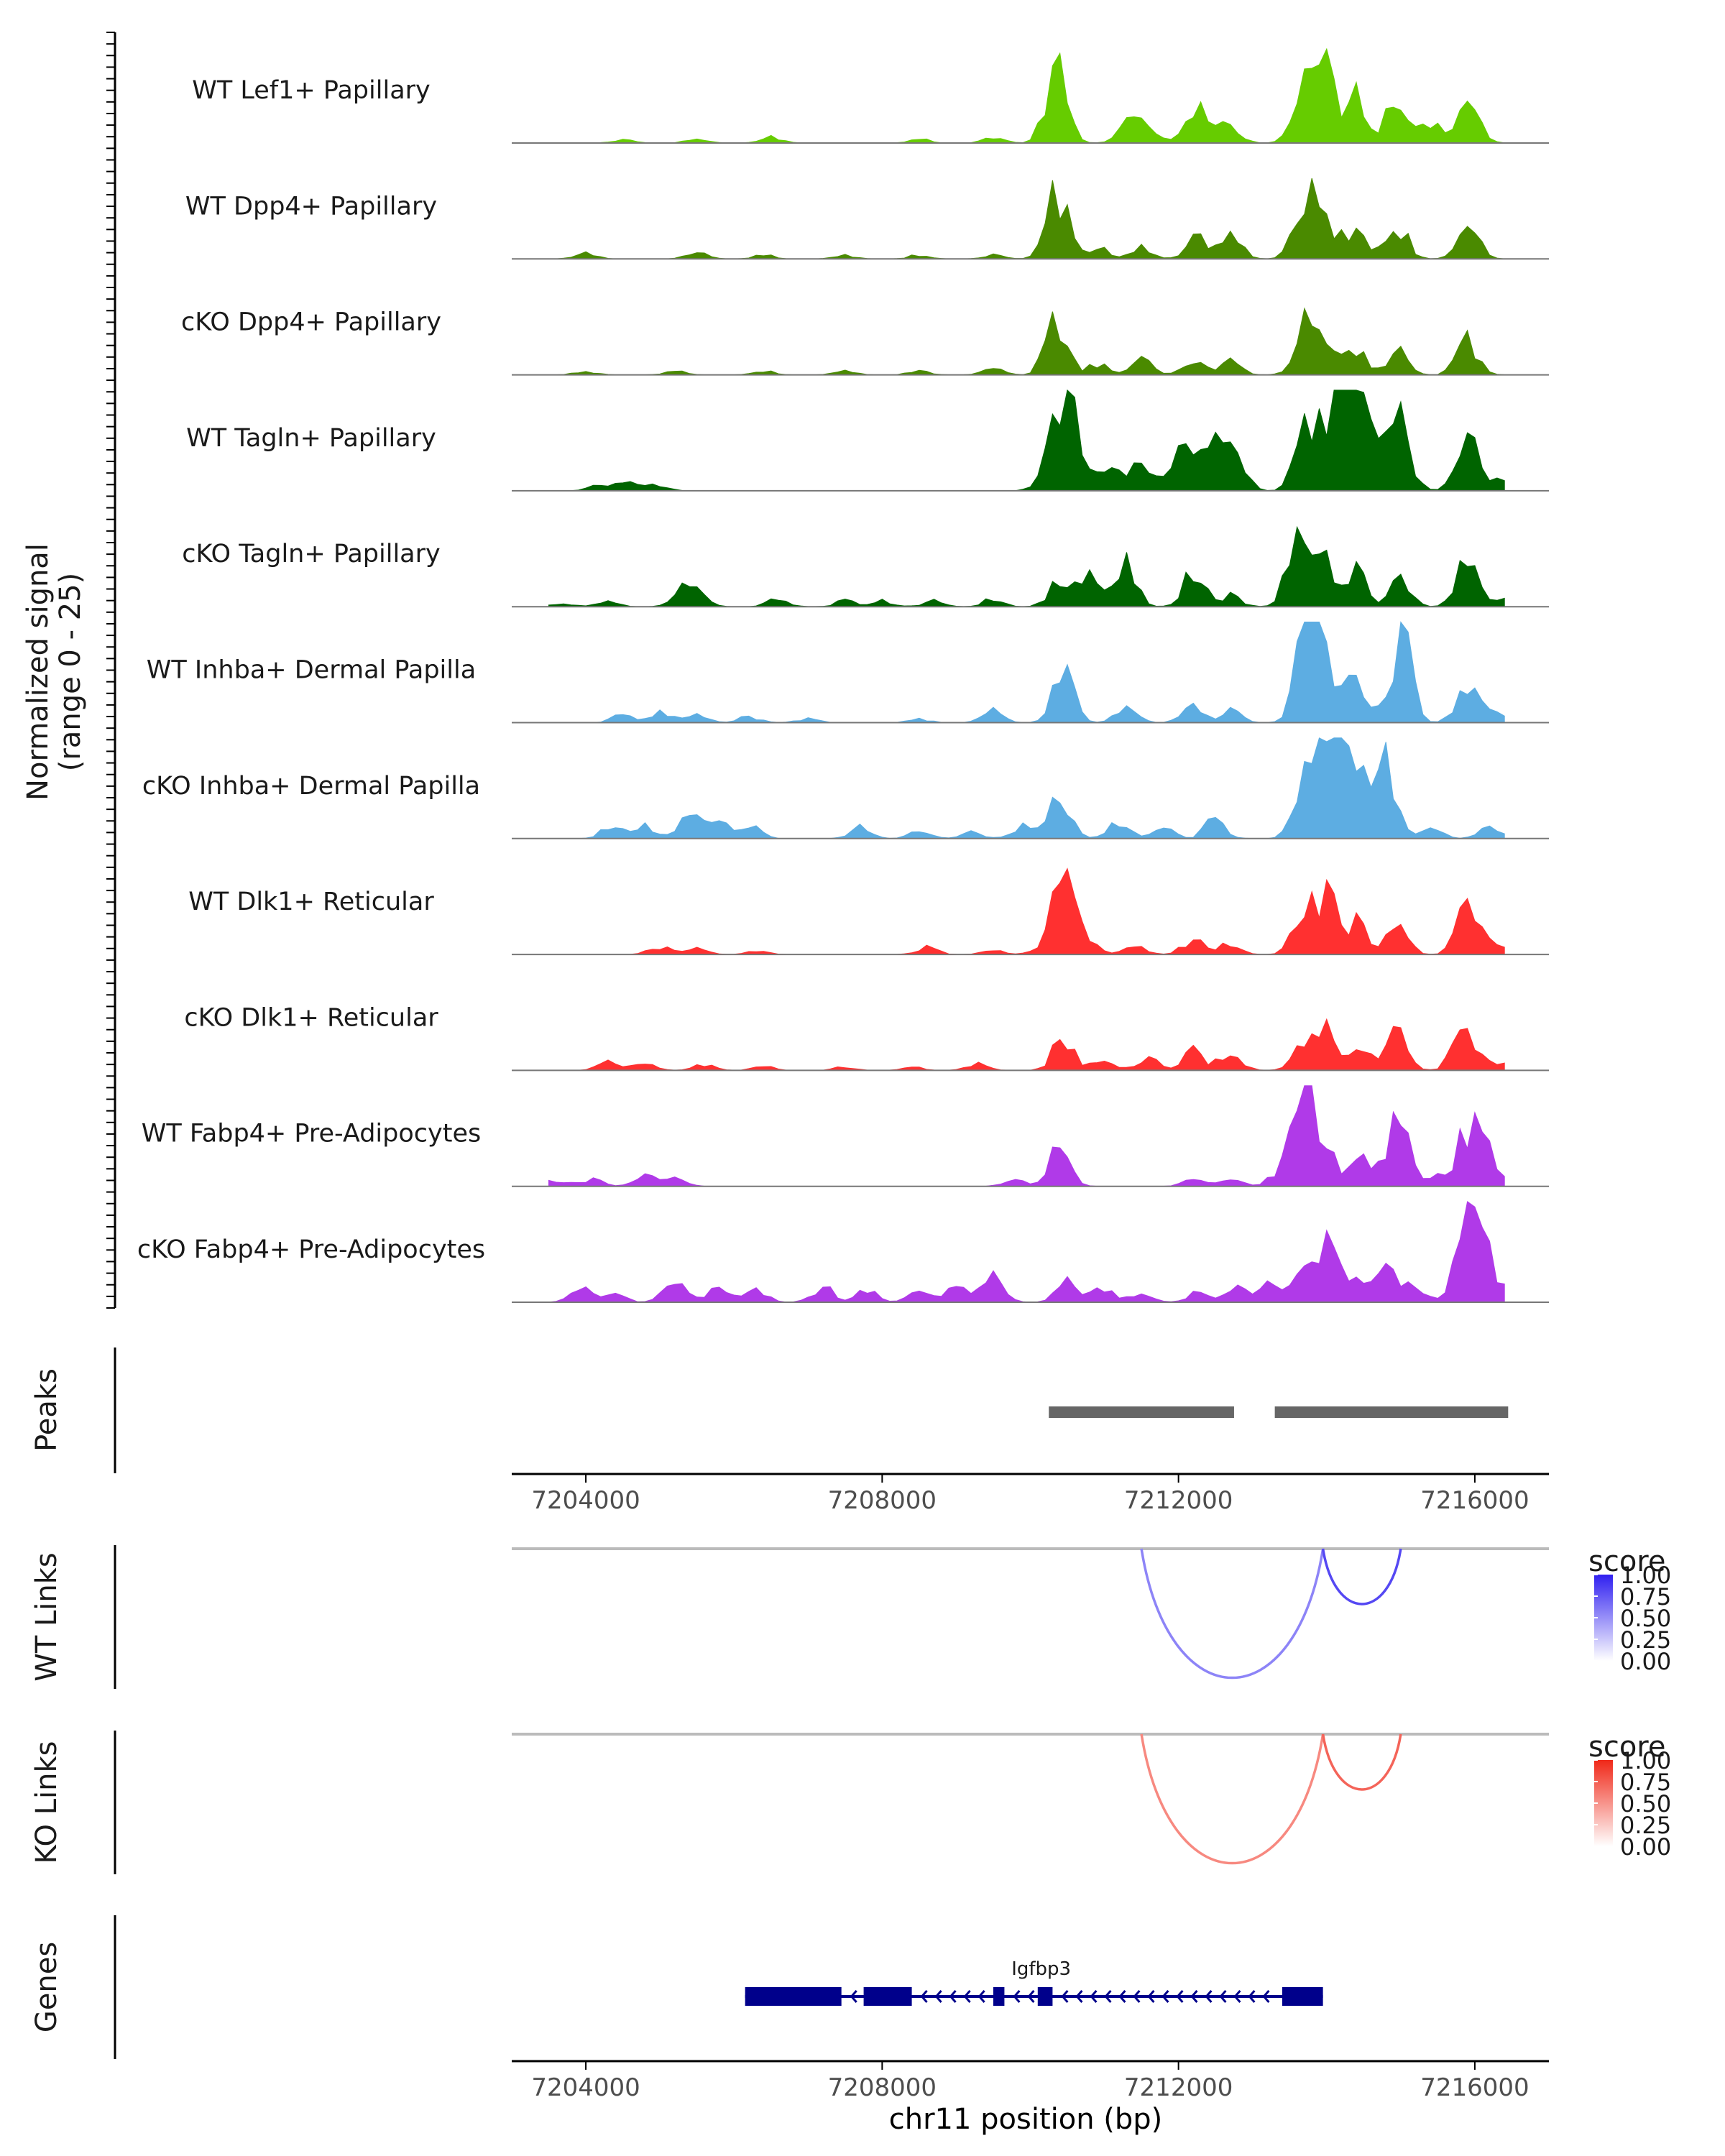 The width and height of the screenshot is (1725, 2156). I want to click on x-axis-lower: 7204000 7208000 7212000 7216000, so click(1030, 2081).